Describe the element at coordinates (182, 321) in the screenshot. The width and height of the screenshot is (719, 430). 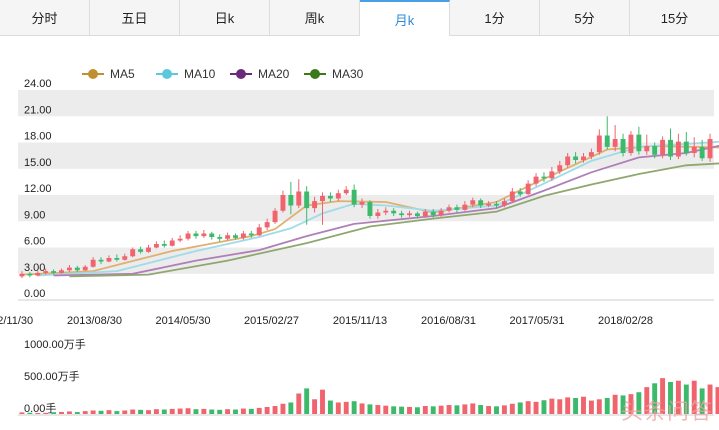
I see `x-tick-label: 2014/05/30` at that location.